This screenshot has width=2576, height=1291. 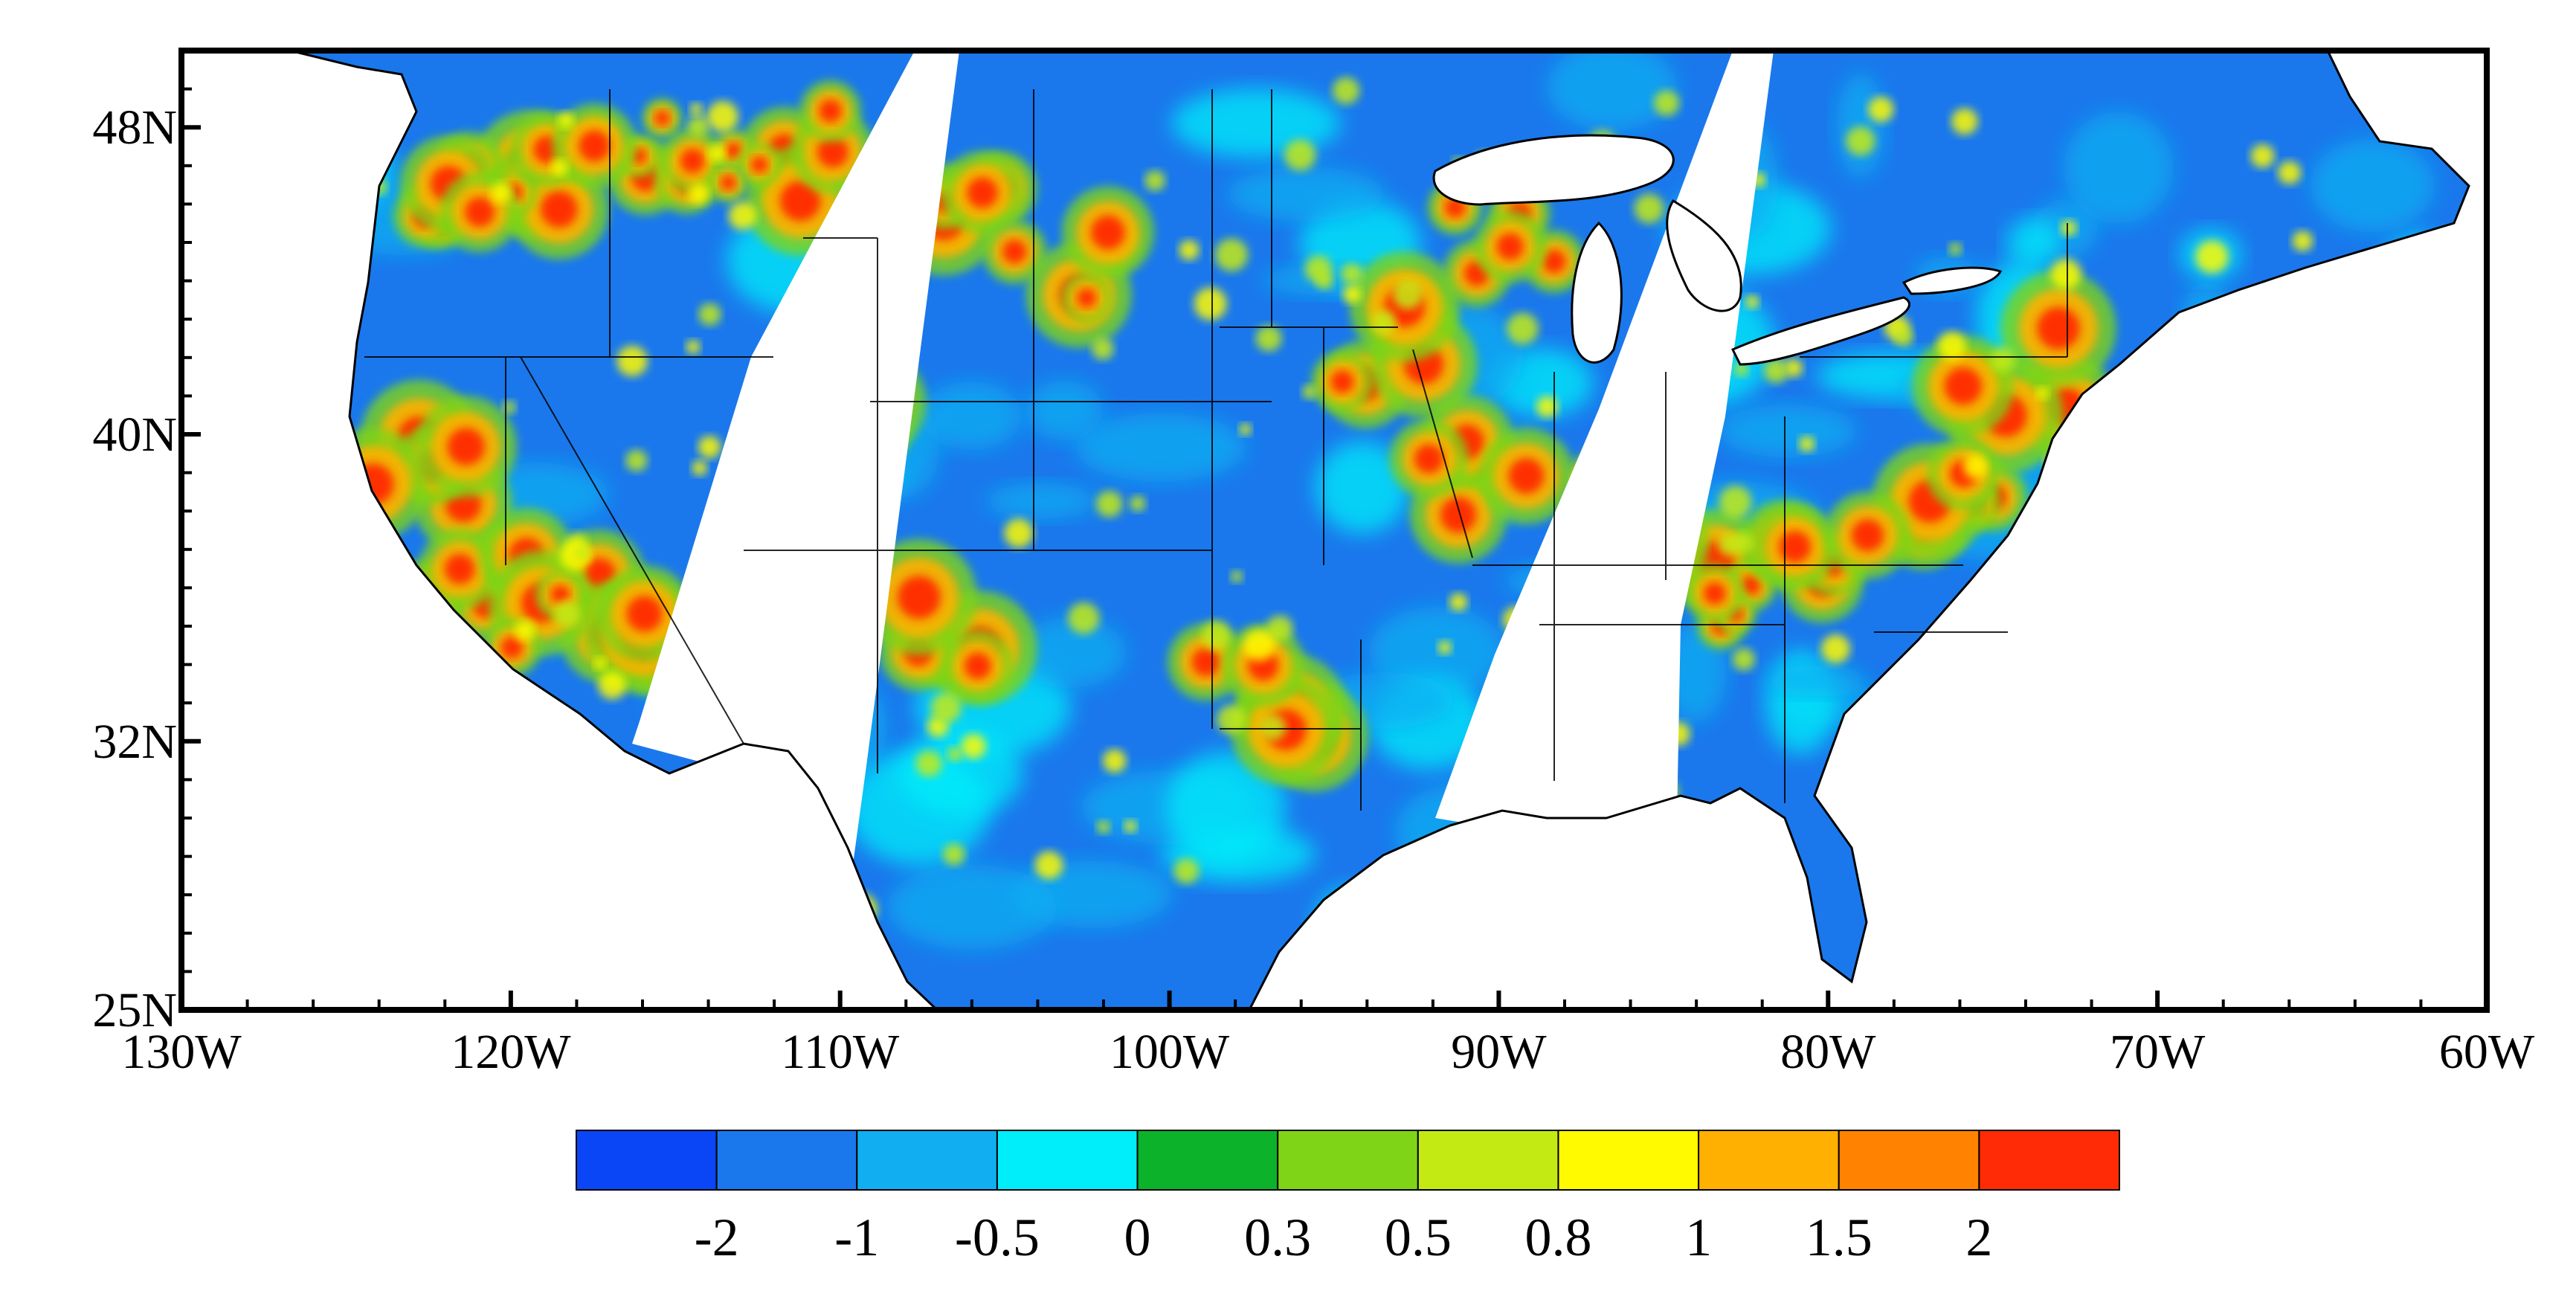 What do you see at coordinates (1820, 331) in the screenshot?
I see `lake-erie` at bounding box center [1820, 331].